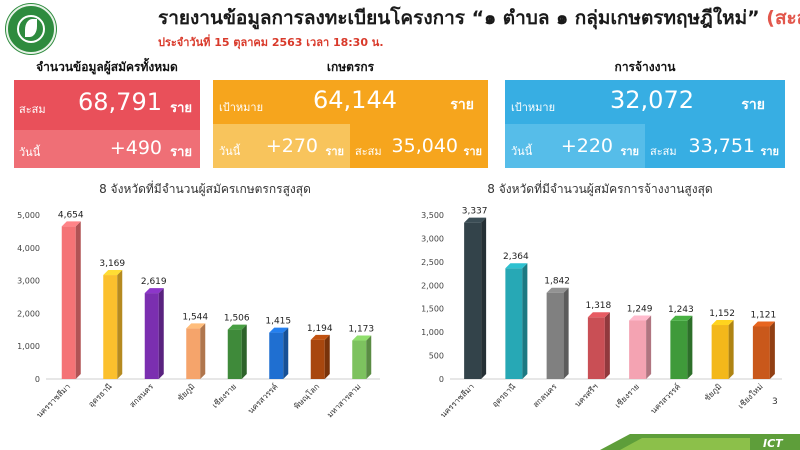  I want to click on farmer-chart-value-label: 1,544, so click(195, 317).